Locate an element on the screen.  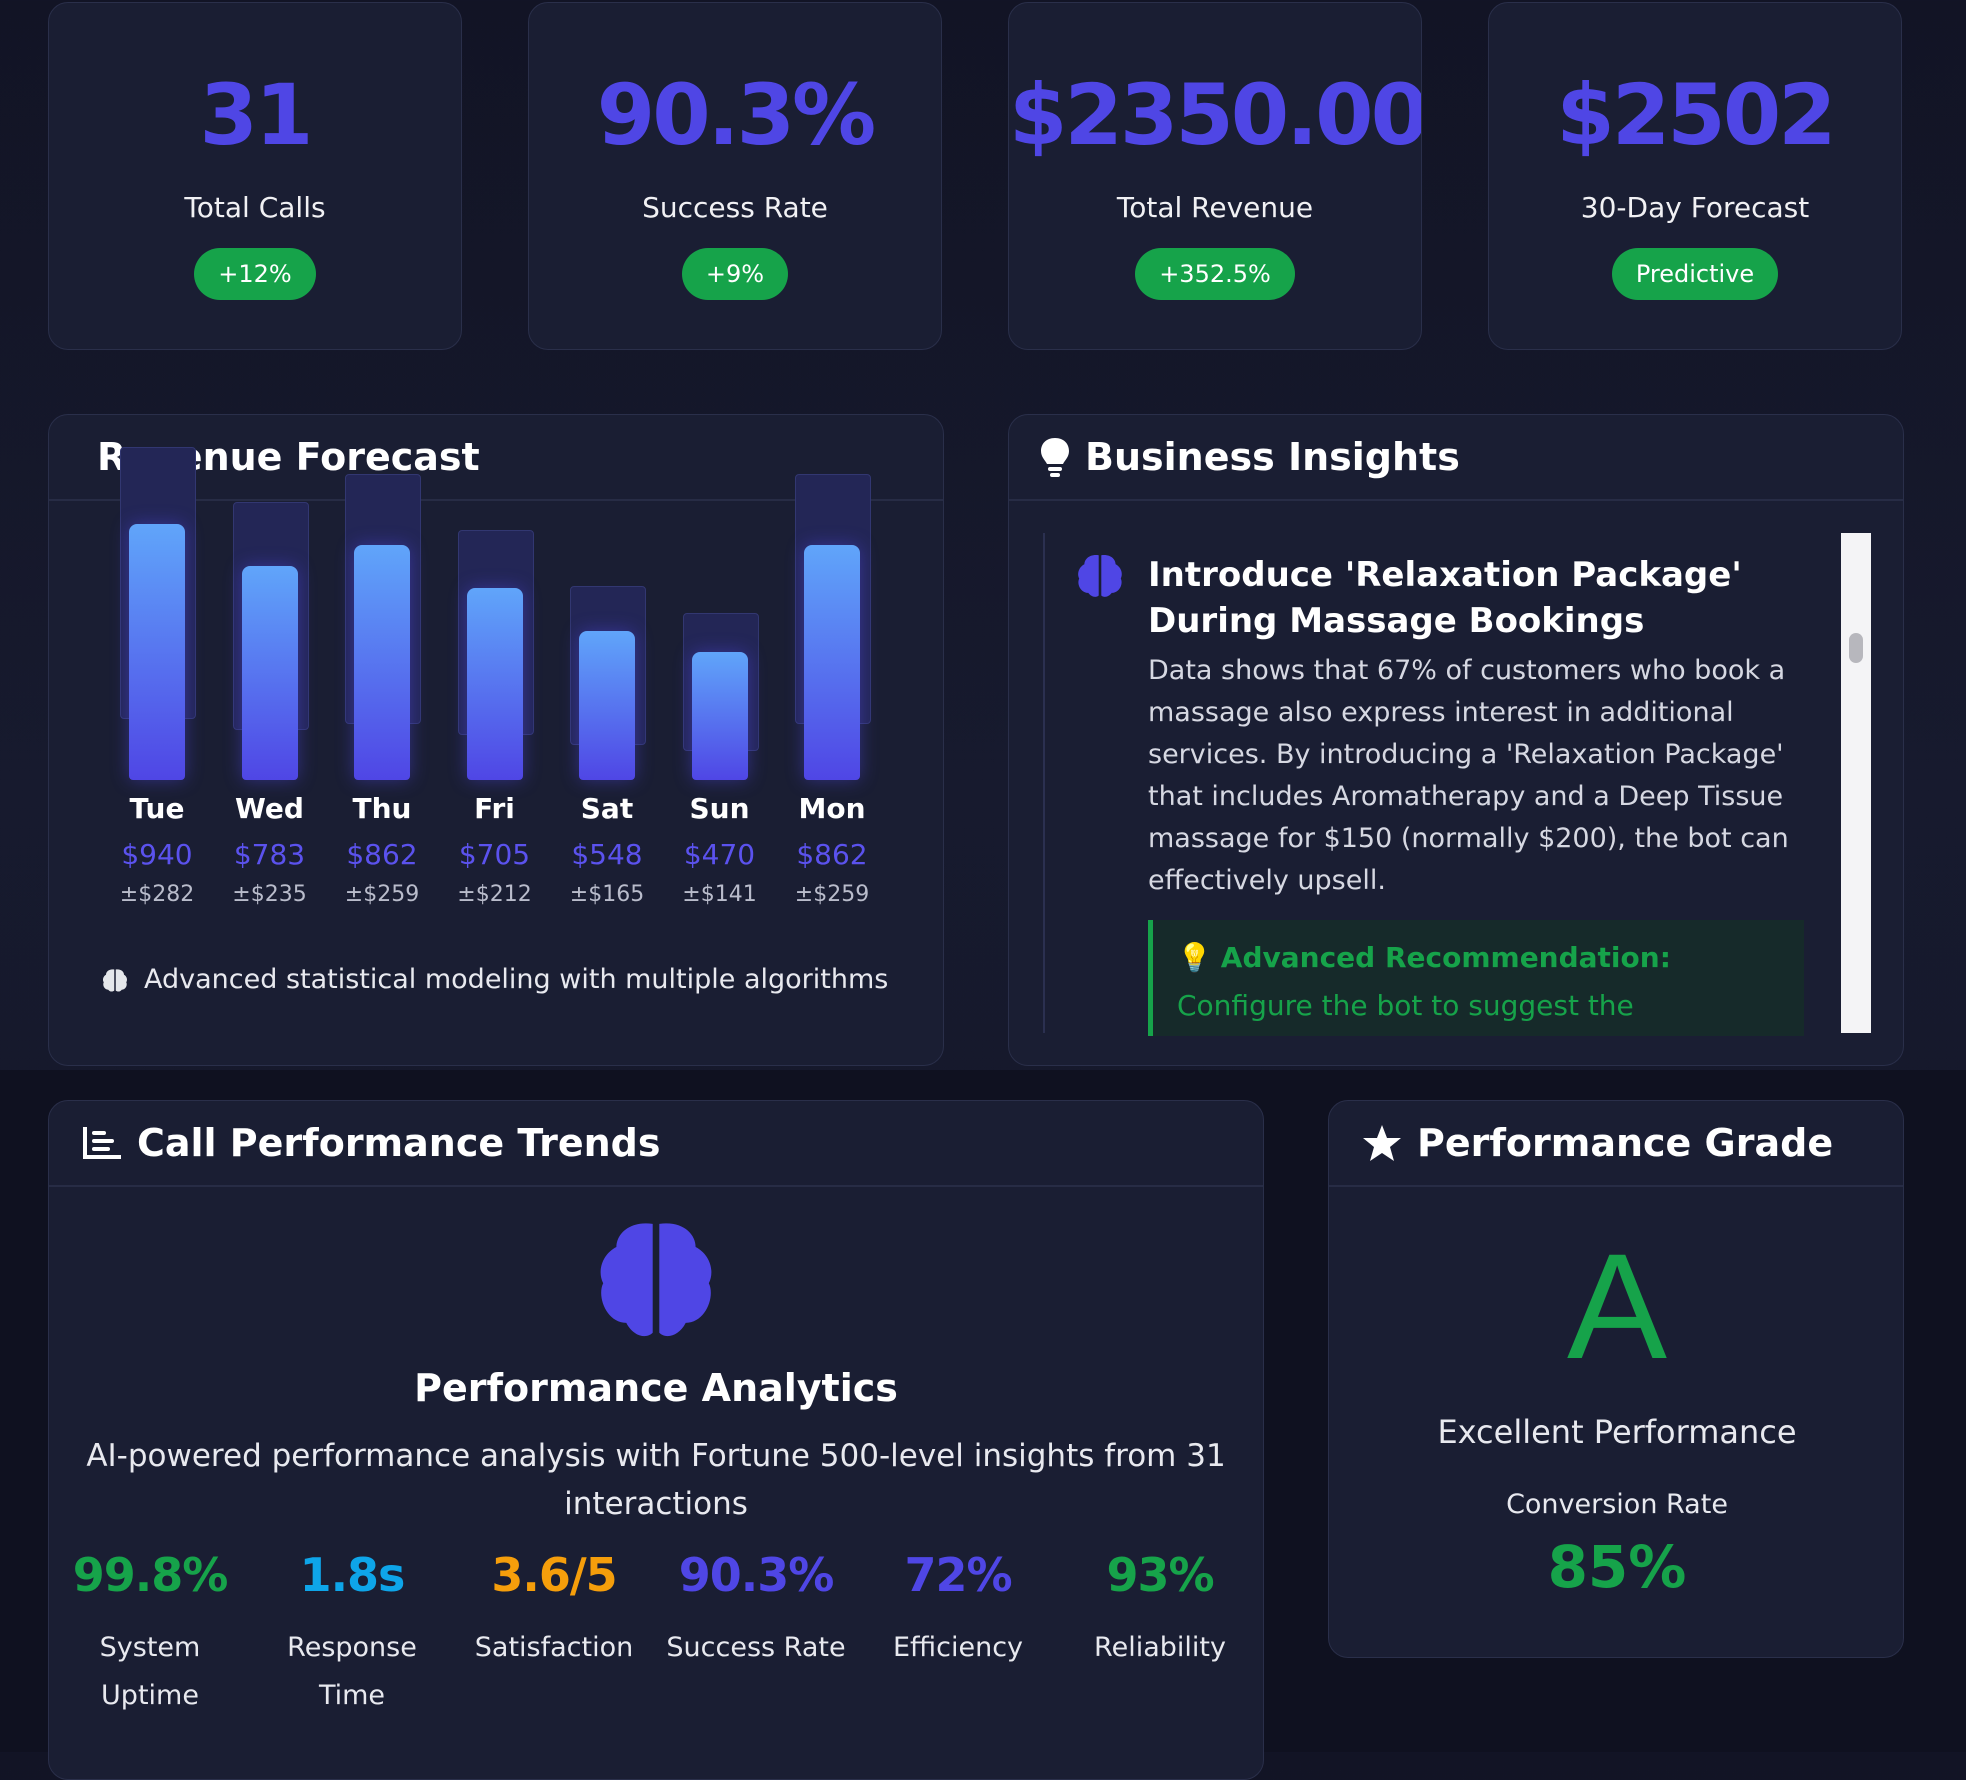
forecast-value-label: $940 is located at coordinates (157, 854).